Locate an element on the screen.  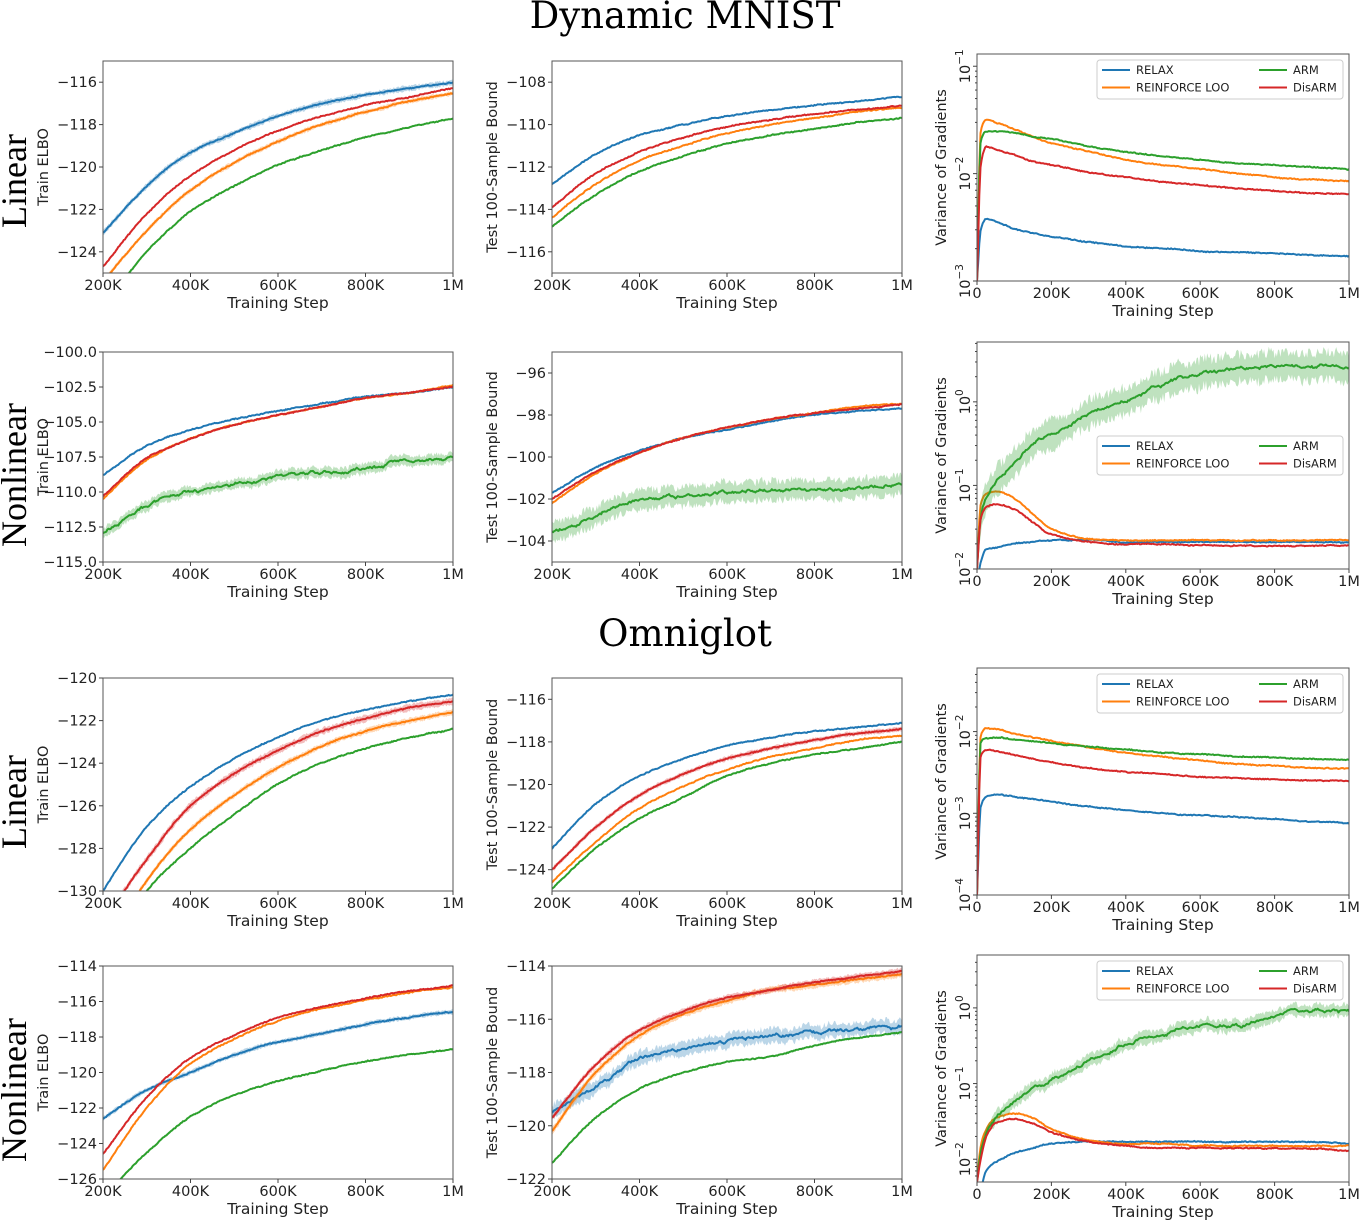
y-tick-label: −110 is located at coordinates (526, 126).